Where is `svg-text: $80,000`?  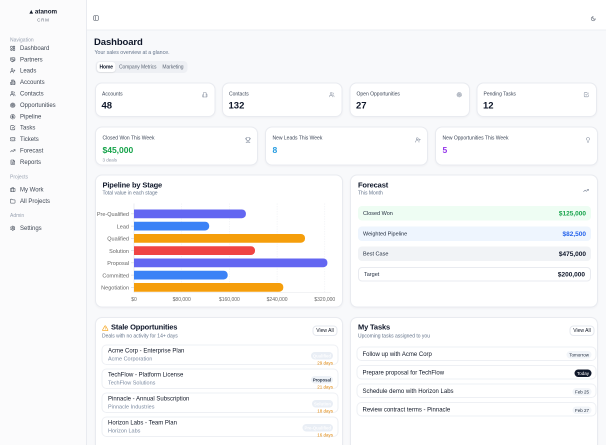
svg-text: $80,000 is located at coordinates (182, 300).